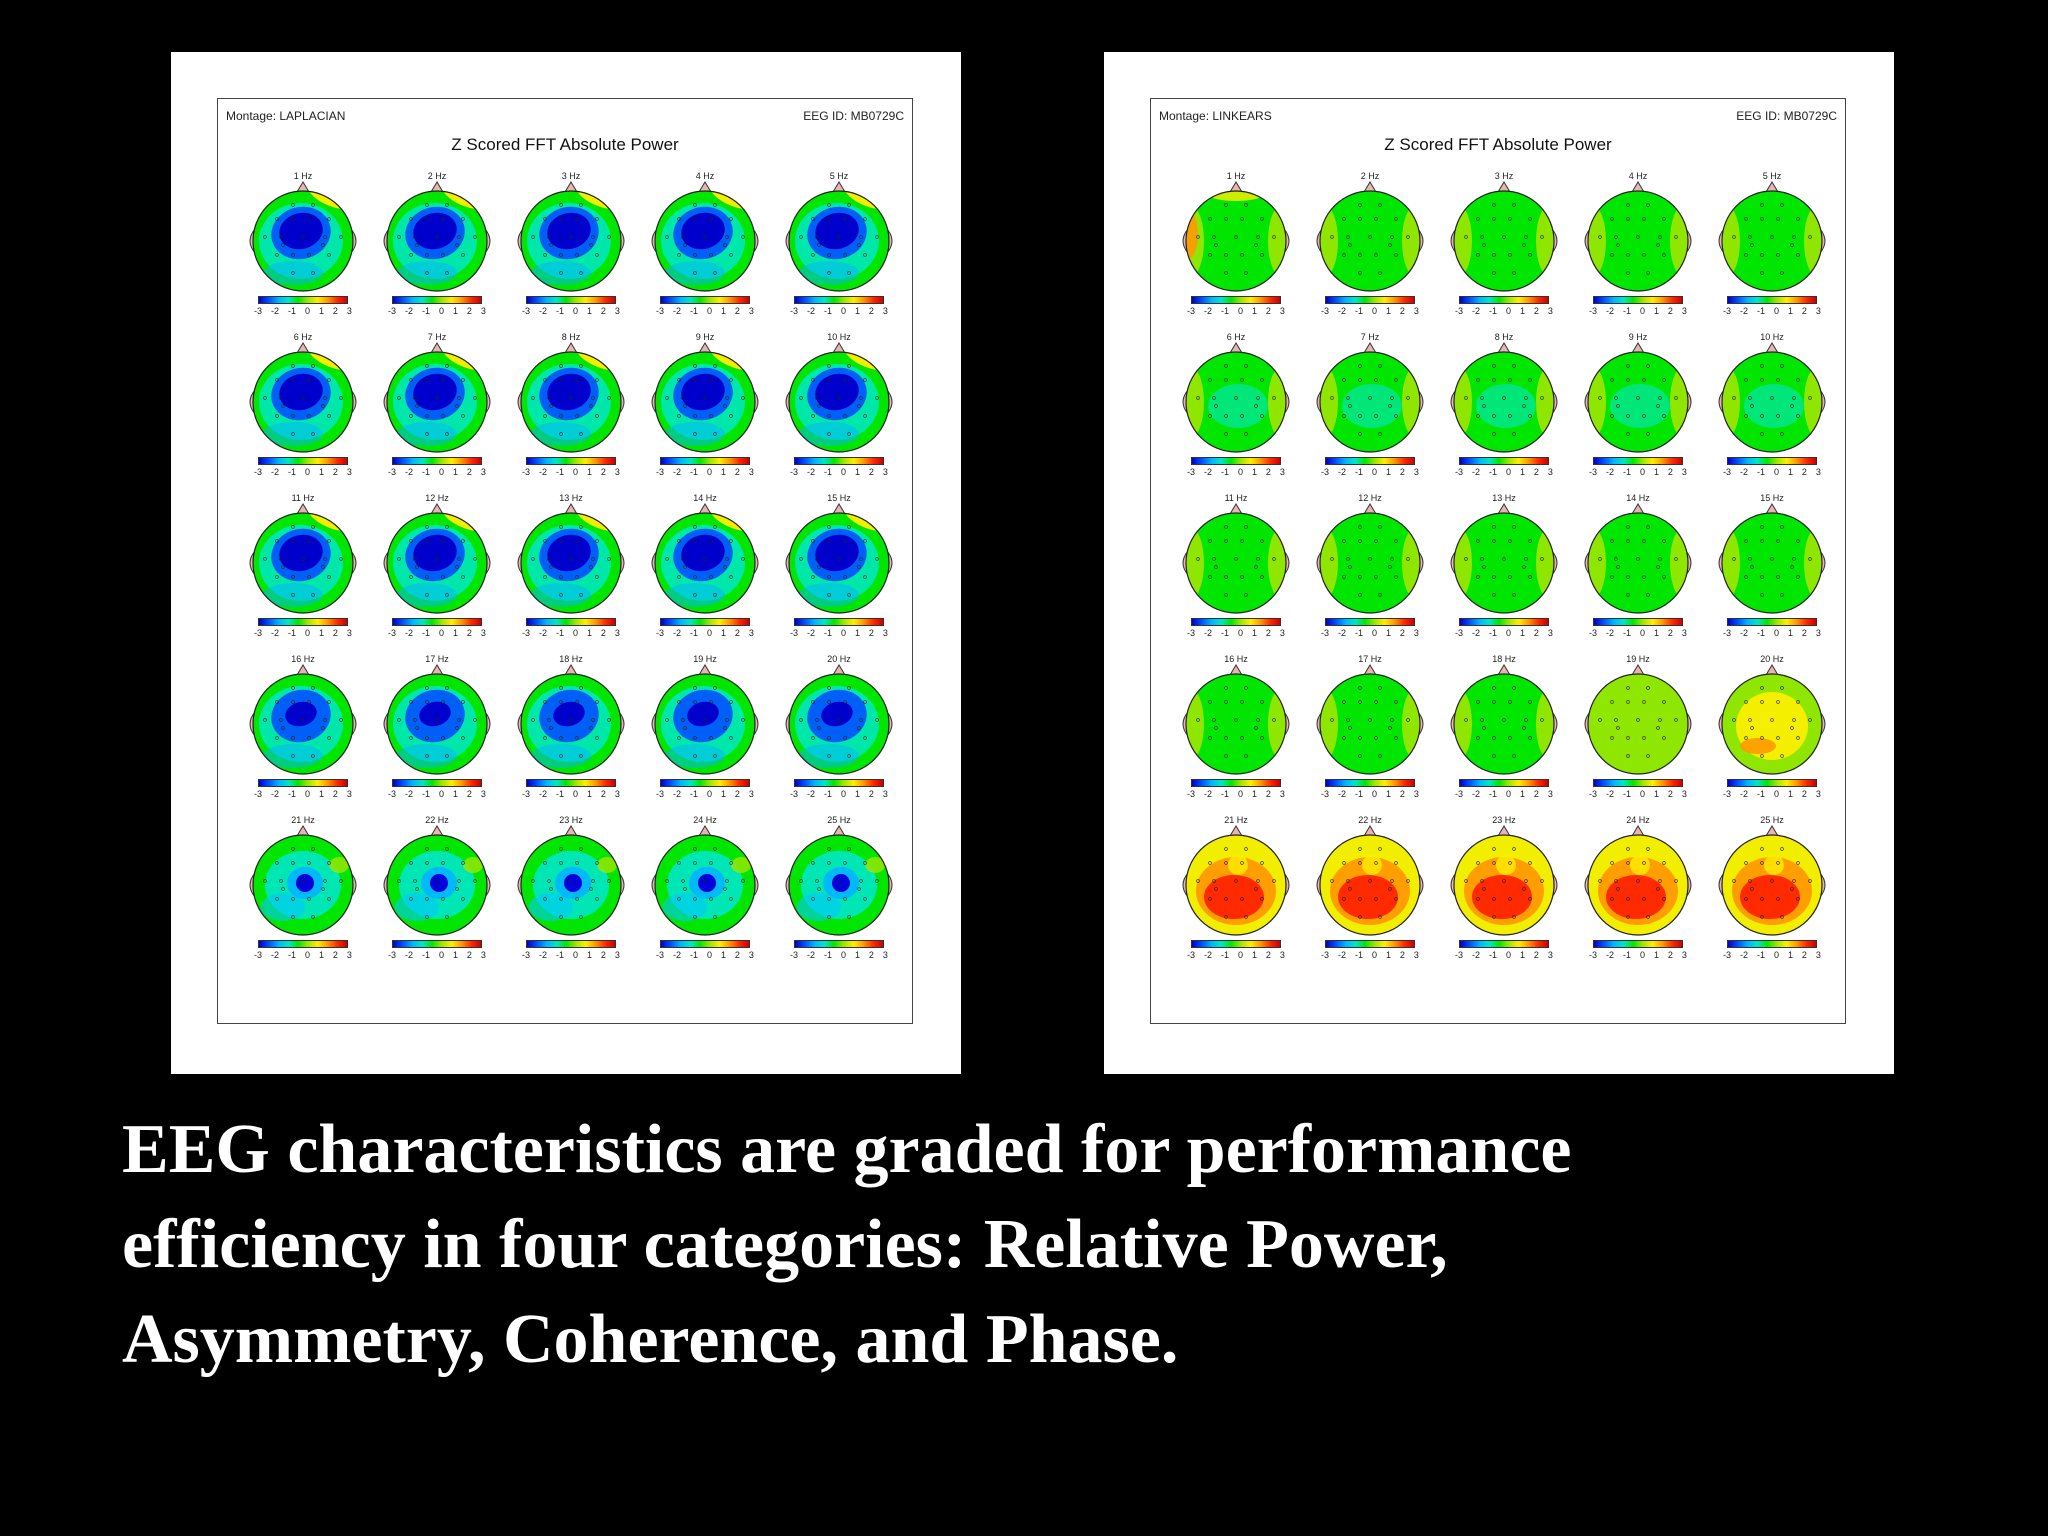 The width and height of the screenshot is (2048, 1536). What do you see at coordinates (437, 251) in the screenshot?
I see `topomap-cell: 2 Hz -3 -2 -1 0 1 2 3` at bounding box center [437, 251].